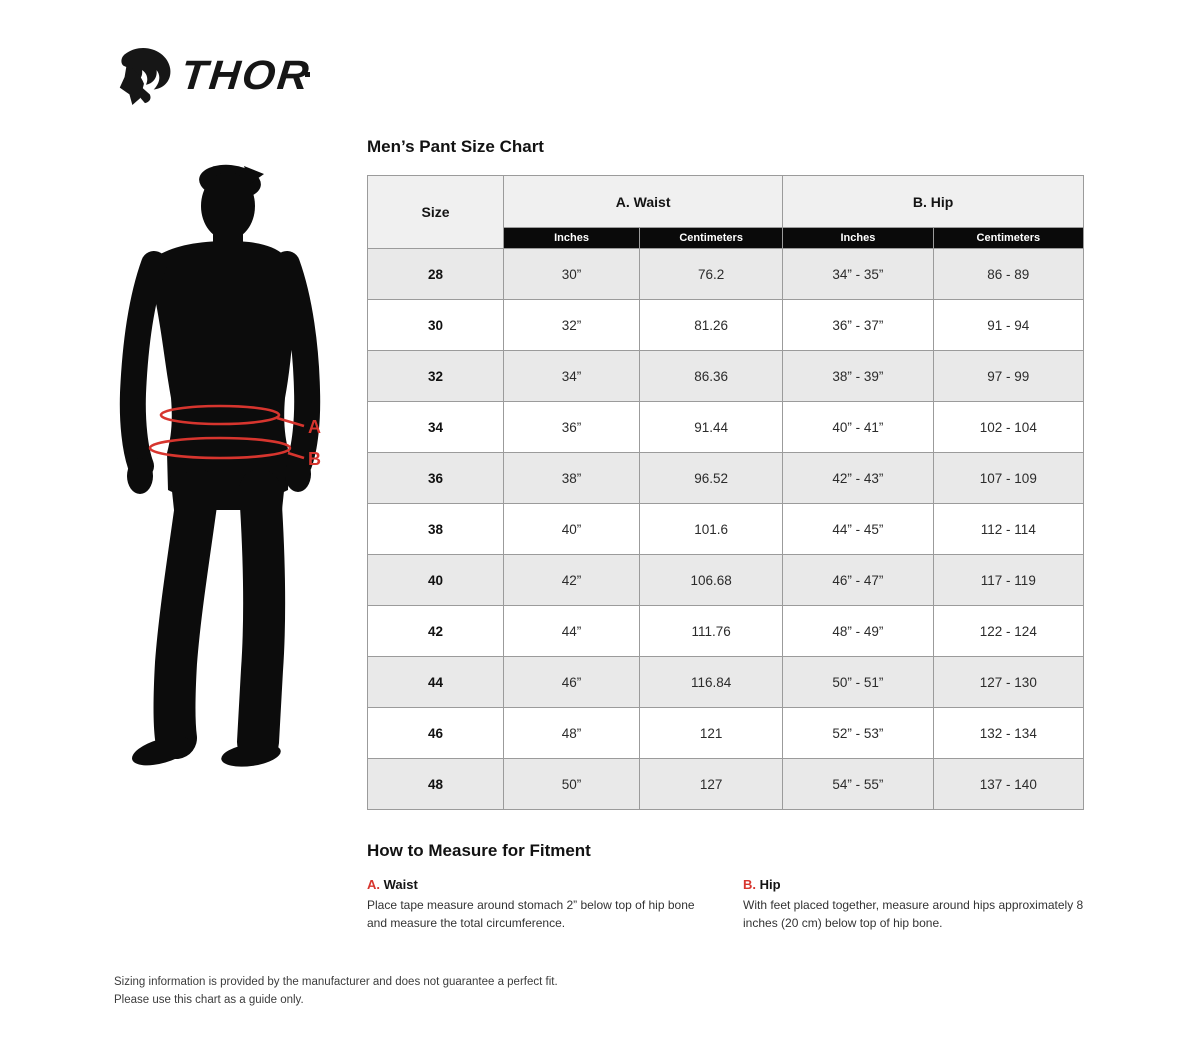 The image size is (1200, 1050). I want to click on thor-ram-icon, so click(145, 76).